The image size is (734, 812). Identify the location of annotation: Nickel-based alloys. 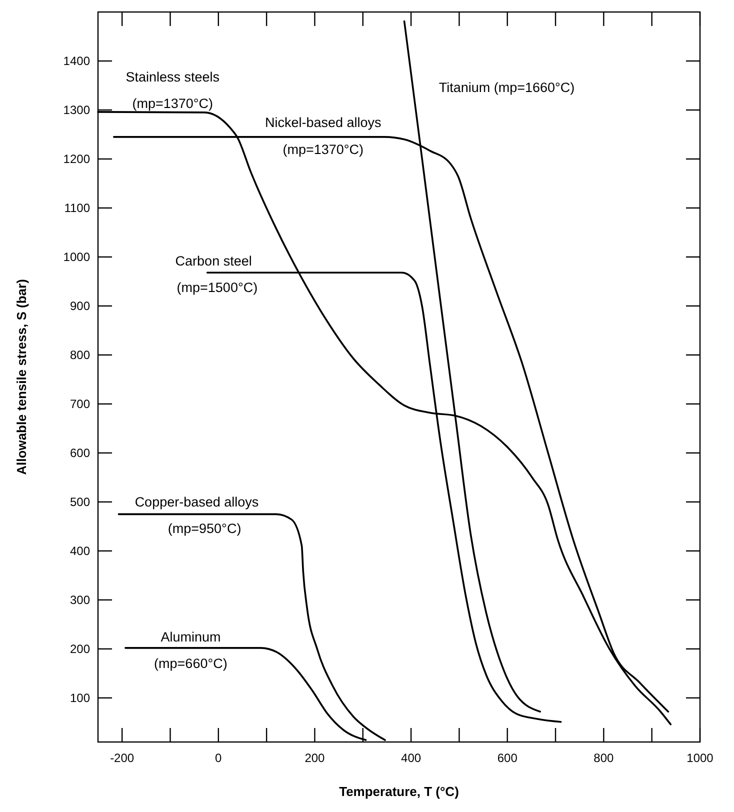
(323, 122).